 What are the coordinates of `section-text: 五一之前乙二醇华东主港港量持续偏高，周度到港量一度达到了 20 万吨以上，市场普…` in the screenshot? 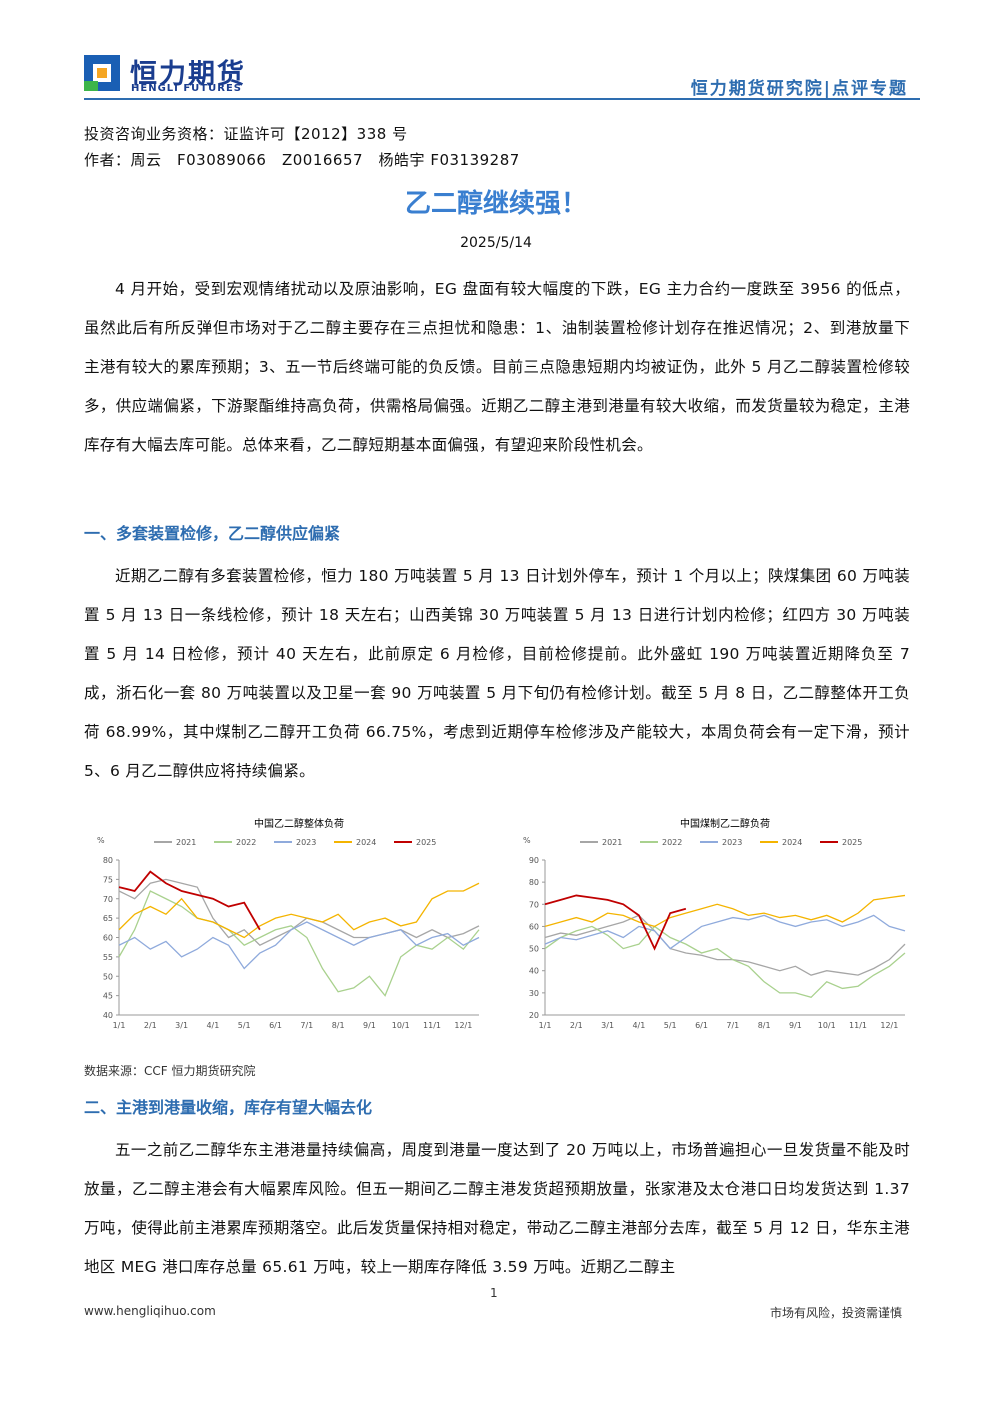 It's located at (497, 1208).